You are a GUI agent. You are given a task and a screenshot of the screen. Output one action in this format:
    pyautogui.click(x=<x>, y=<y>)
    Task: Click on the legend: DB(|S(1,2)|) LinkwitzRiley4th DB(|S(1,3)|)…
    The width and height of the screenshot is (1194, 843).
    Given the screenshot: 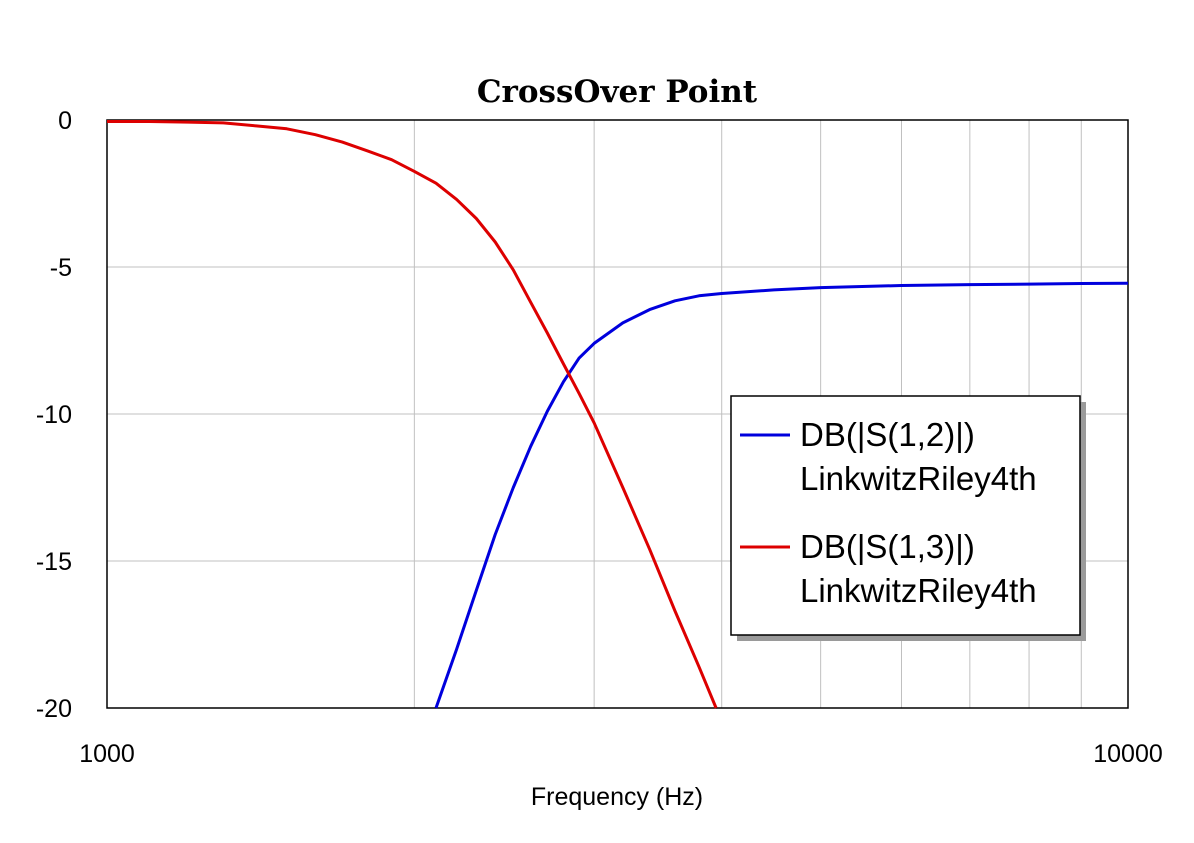 What is the action you would take?
    pyautogui.click(x=908, y=518)
    